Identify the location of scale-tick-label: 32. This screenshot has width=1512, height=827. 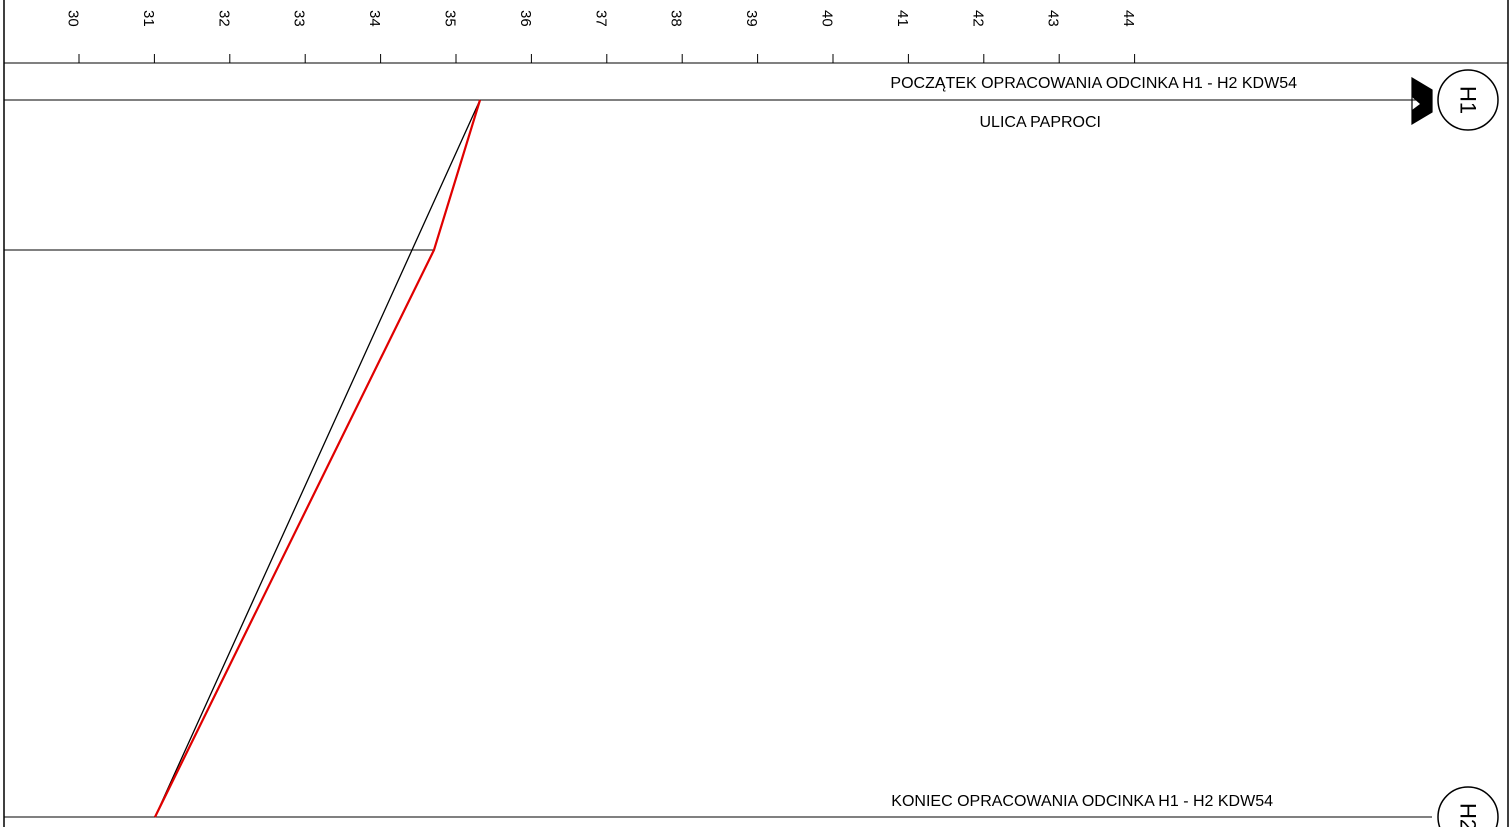
(223, 18).